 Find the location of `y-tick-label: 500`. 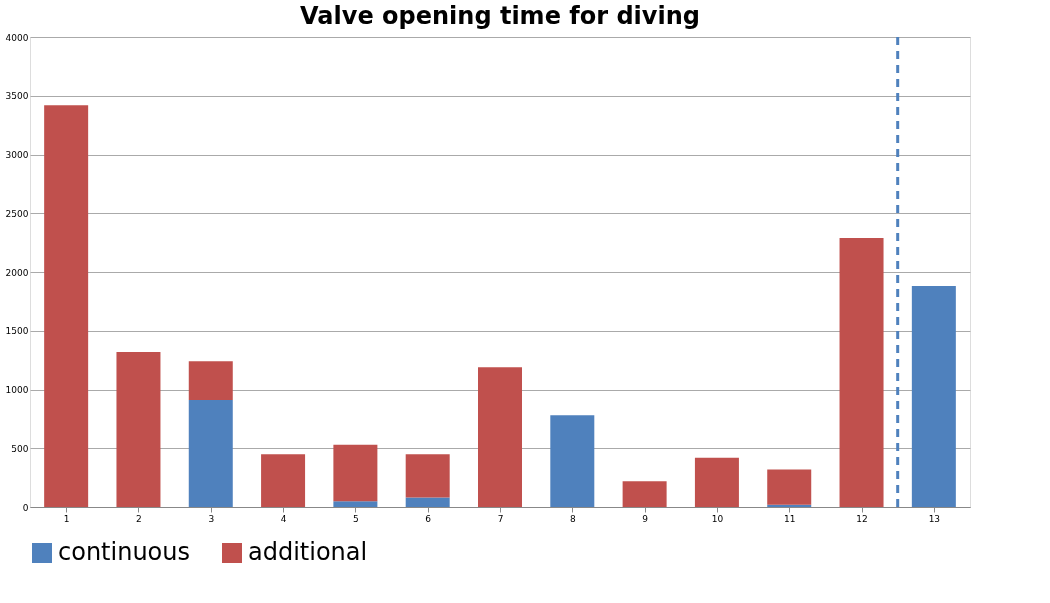

y-tick-label: 500 is located at coordinates (20, 448).